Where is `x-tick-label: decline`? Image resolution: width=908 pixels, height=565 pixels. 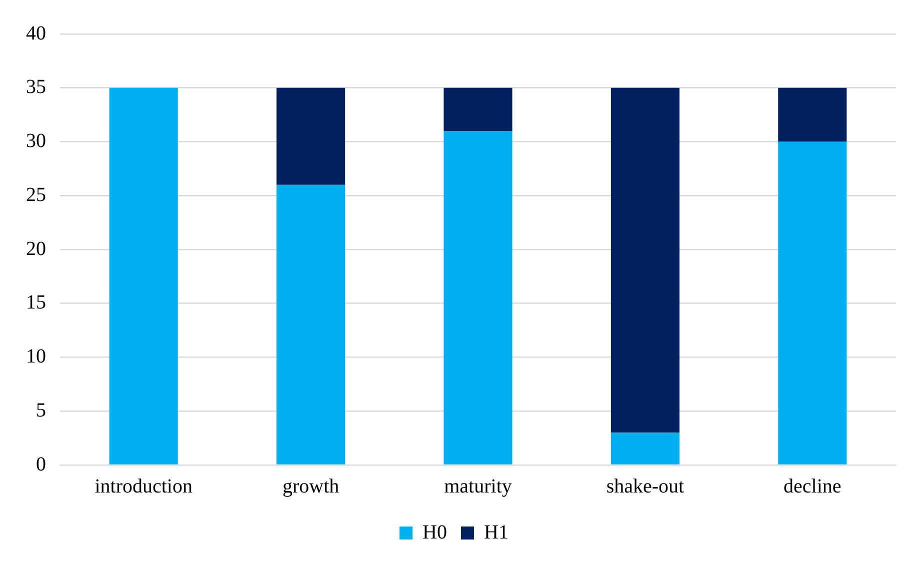 x-tick-label: decline is located at coordinates (813, 486).